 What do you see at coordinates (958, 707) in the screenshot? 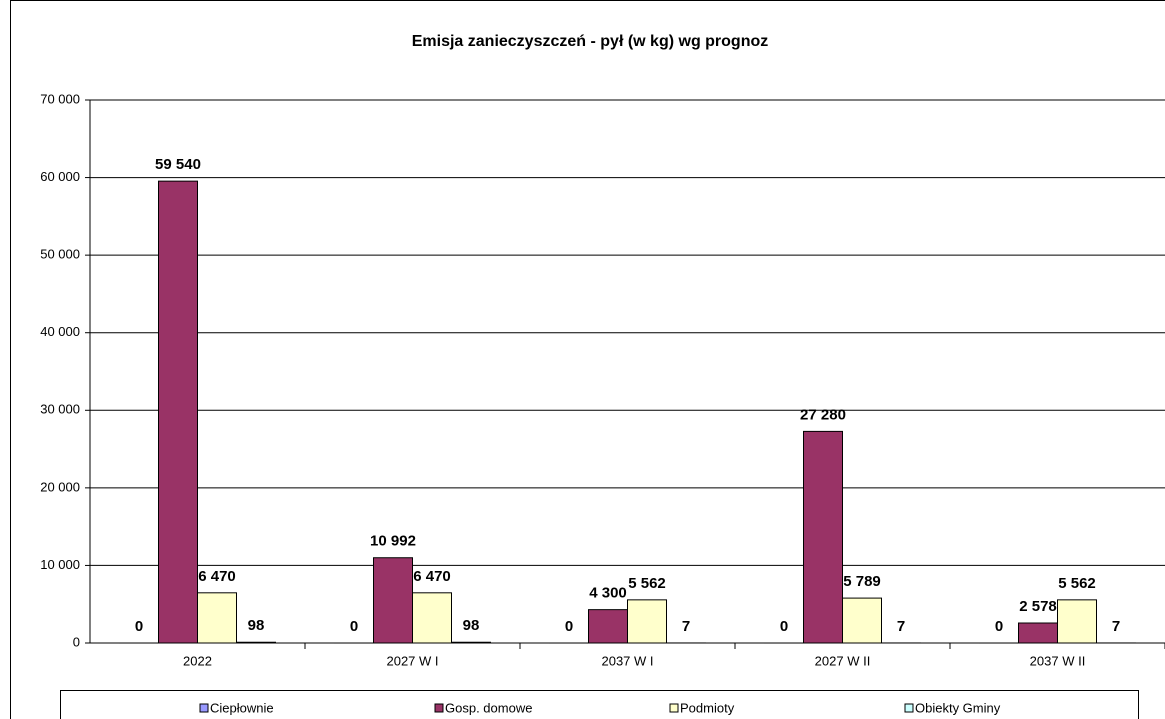
I see `legend-label: Obiekty Gminy` at bounding box center [958, 707].